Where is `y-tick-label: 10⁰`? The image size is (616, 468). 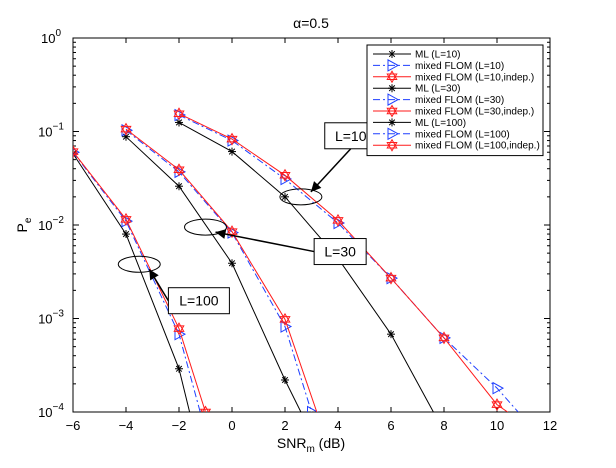
y-tick-label: 10⁰ is located at coordinates (51, 37).